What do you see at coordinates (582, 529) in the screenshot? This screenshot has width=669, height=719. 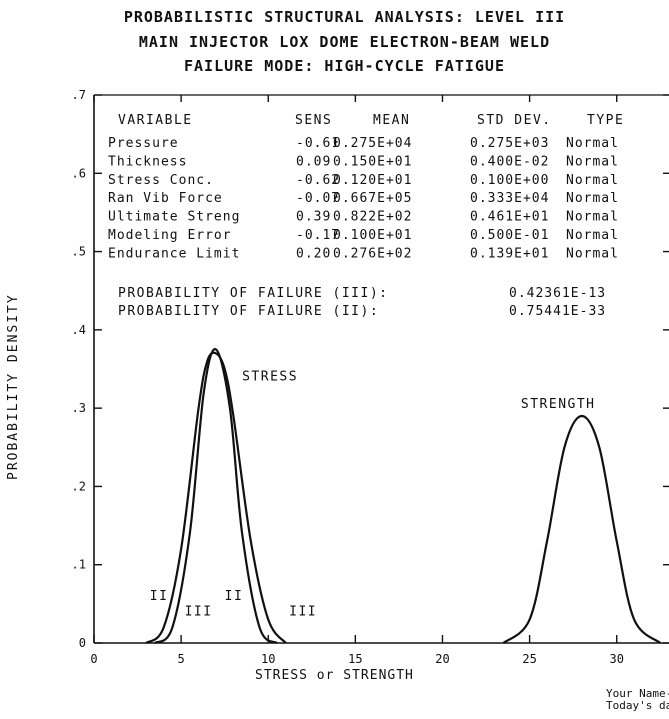 I see `series-line-strength` at bounding box center [582, 529].